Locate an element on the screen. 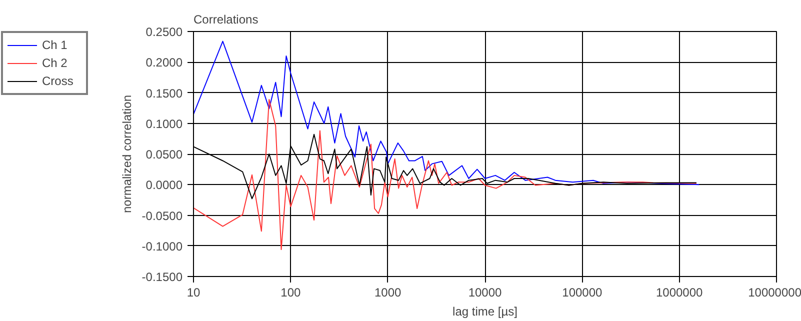  y-tick-label: -0.1000 is located at coordinates (162, 246).